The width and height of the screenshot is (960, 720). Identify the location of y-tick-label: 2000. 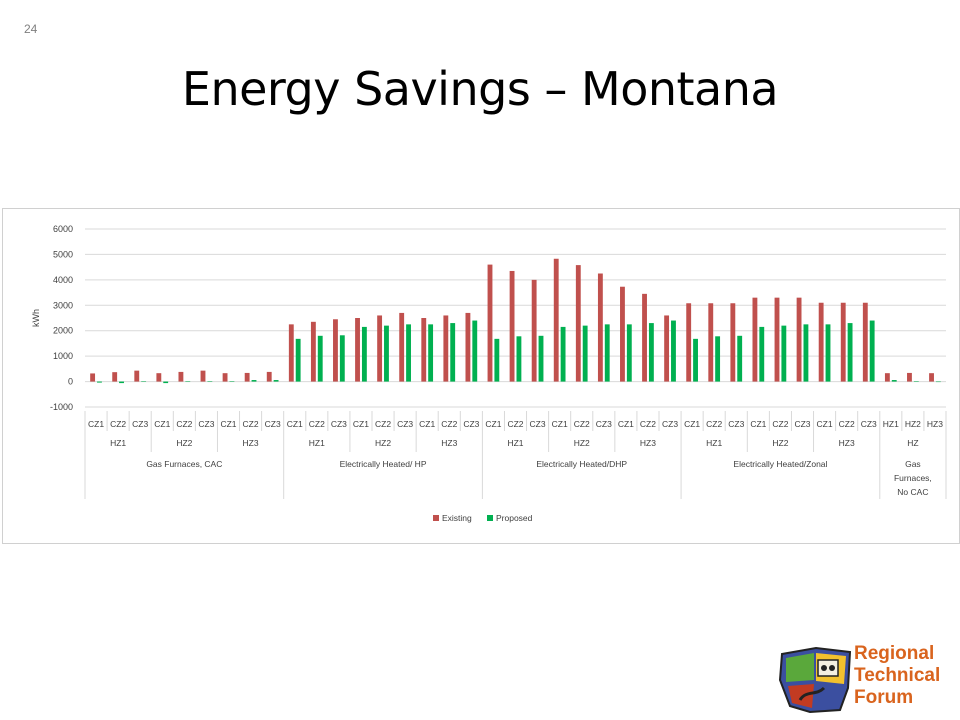
(63, 331).